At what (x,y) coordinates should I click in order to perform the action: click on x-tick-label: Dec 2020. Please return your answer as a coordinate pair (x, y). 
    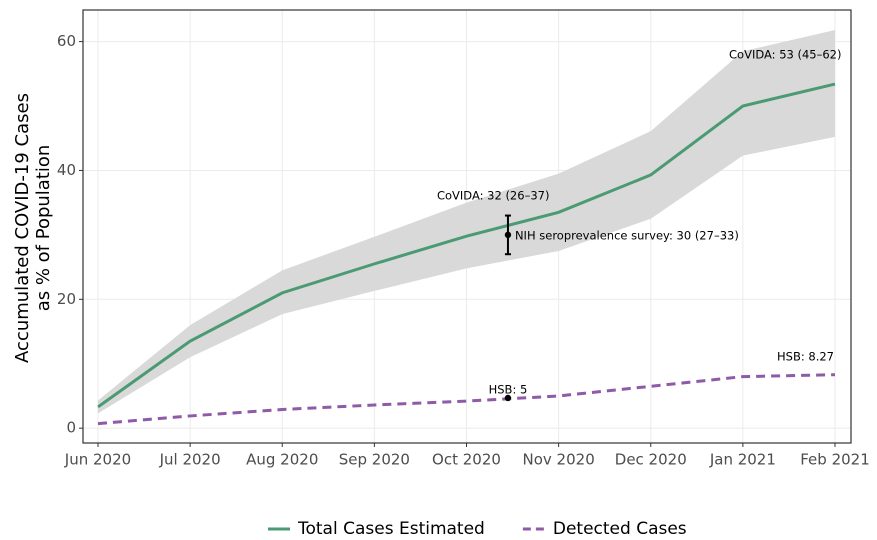
    Looking at the image, I should click on (651, 460).